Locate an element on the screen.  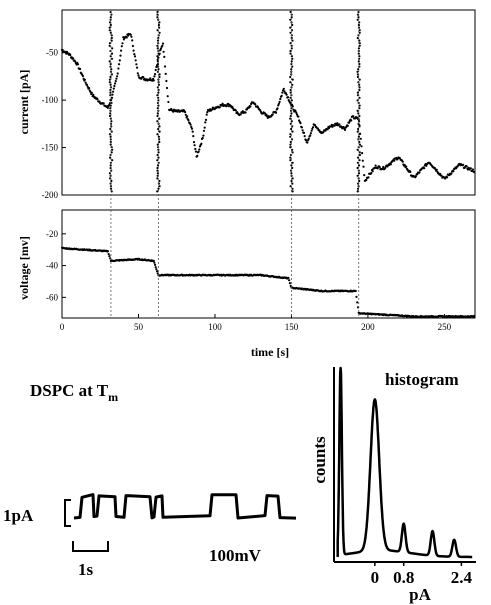
time-x-tick-label: 0 is located at coordinates (62, 327).